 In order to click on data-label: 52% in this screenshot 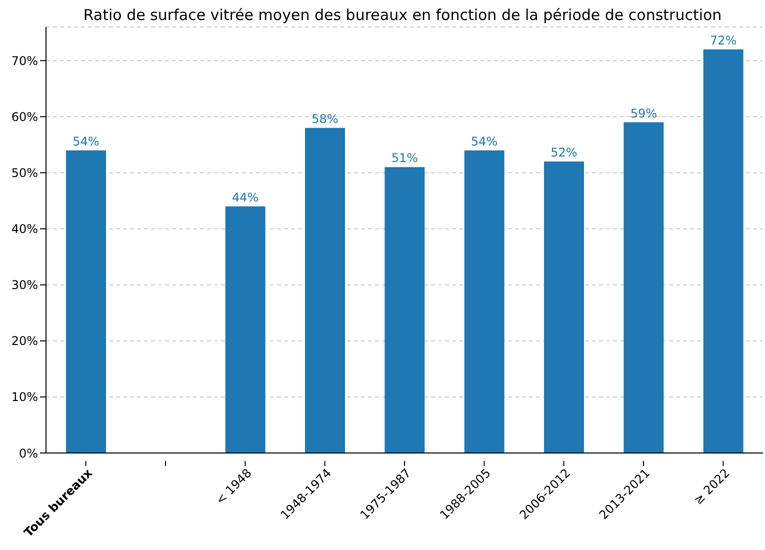, I will do `click(564, 153)`.